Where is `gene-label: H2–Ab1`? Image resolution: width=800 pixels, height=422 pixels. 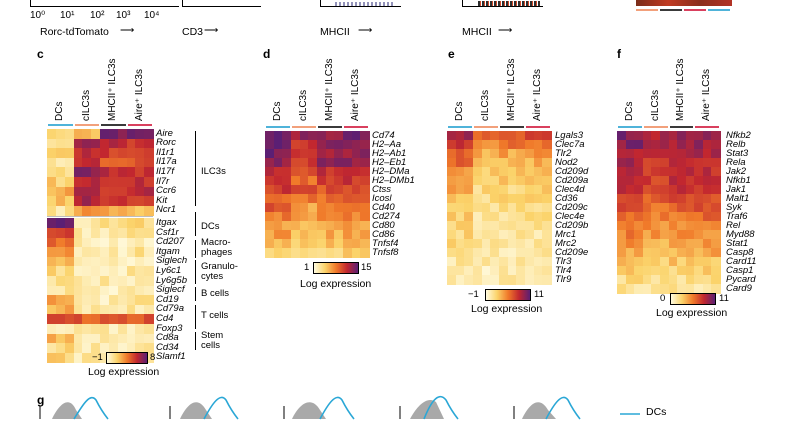 gene-label: H2–Ab1 is located at coordinates (389, 153).